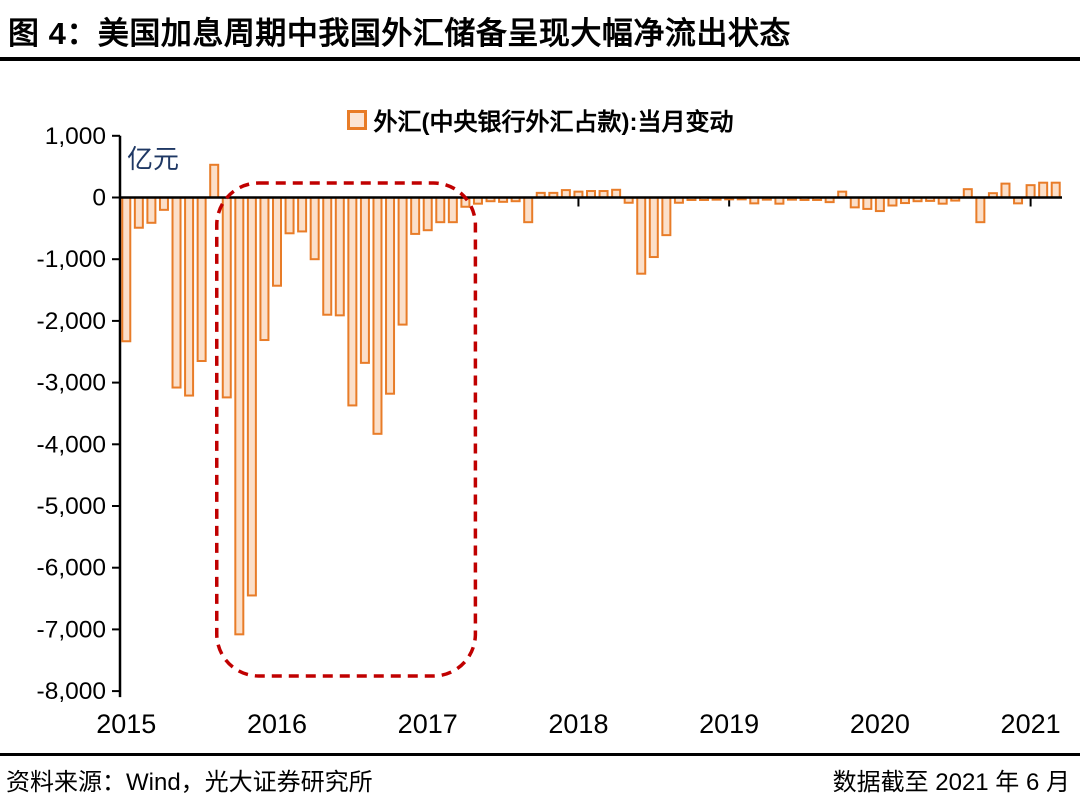 This screenshot has width=1080, height=797. What do you see at coordinates (71, 691) in the screenshot?
I see `y-tick-label: -8,000` at bounding box center [71, 691].